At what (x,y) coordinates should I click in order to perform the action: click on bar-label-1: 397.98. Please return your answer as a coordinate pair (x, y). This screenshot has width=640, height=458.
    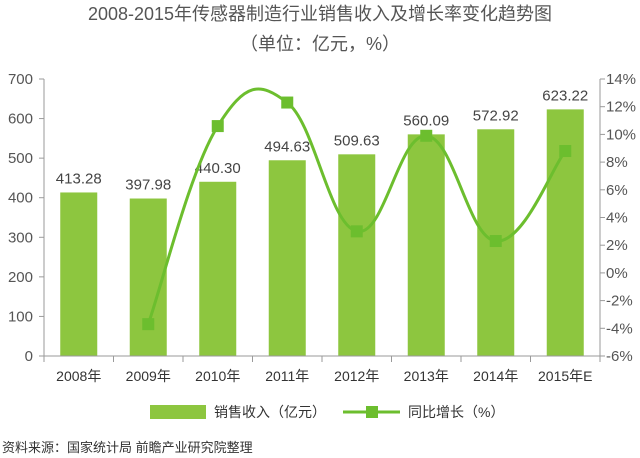
    Looking at the image, I should click on (148, 185).